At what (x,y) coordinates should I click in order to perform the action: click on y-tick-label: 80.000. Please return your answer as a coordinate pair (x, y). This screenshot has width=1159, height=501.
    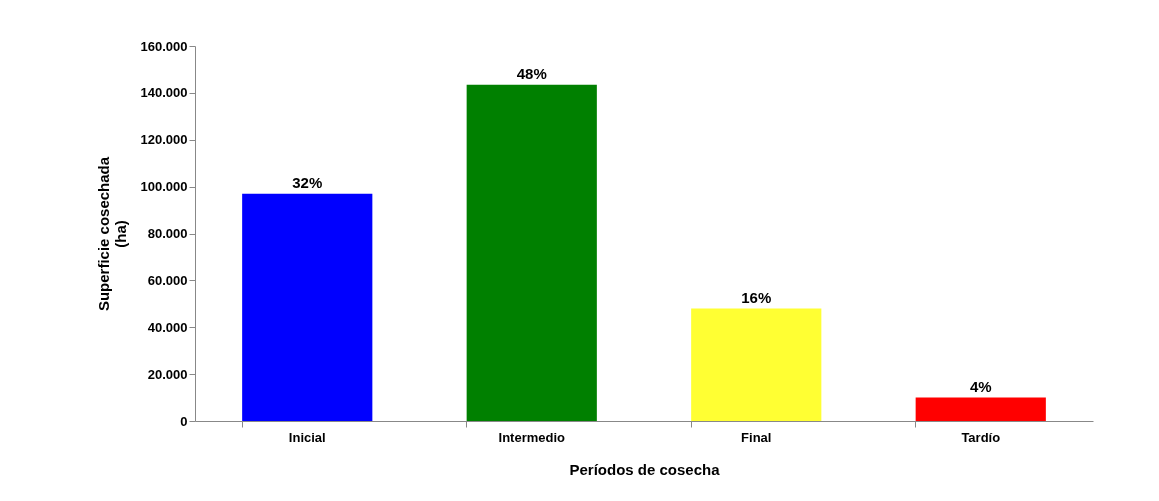
    Looking at the image, I should click on (167, 233).